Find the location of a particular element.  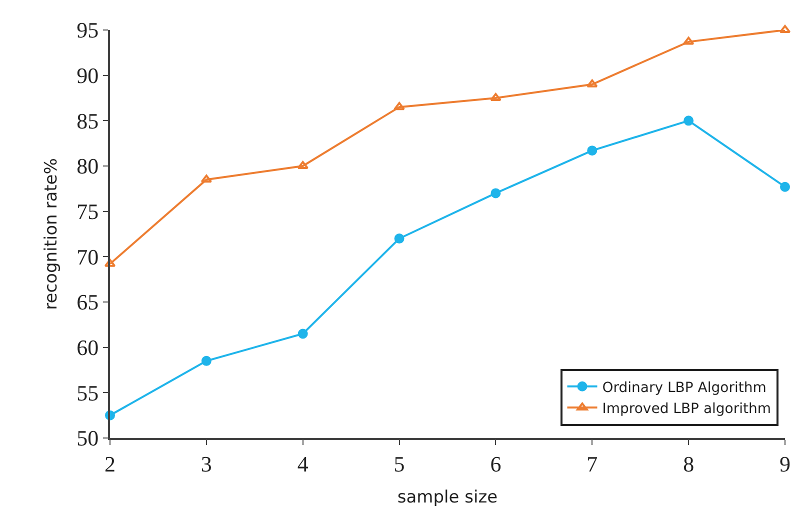

legend-label: Improved LBP algorithm is located at coordinates (687, 409).